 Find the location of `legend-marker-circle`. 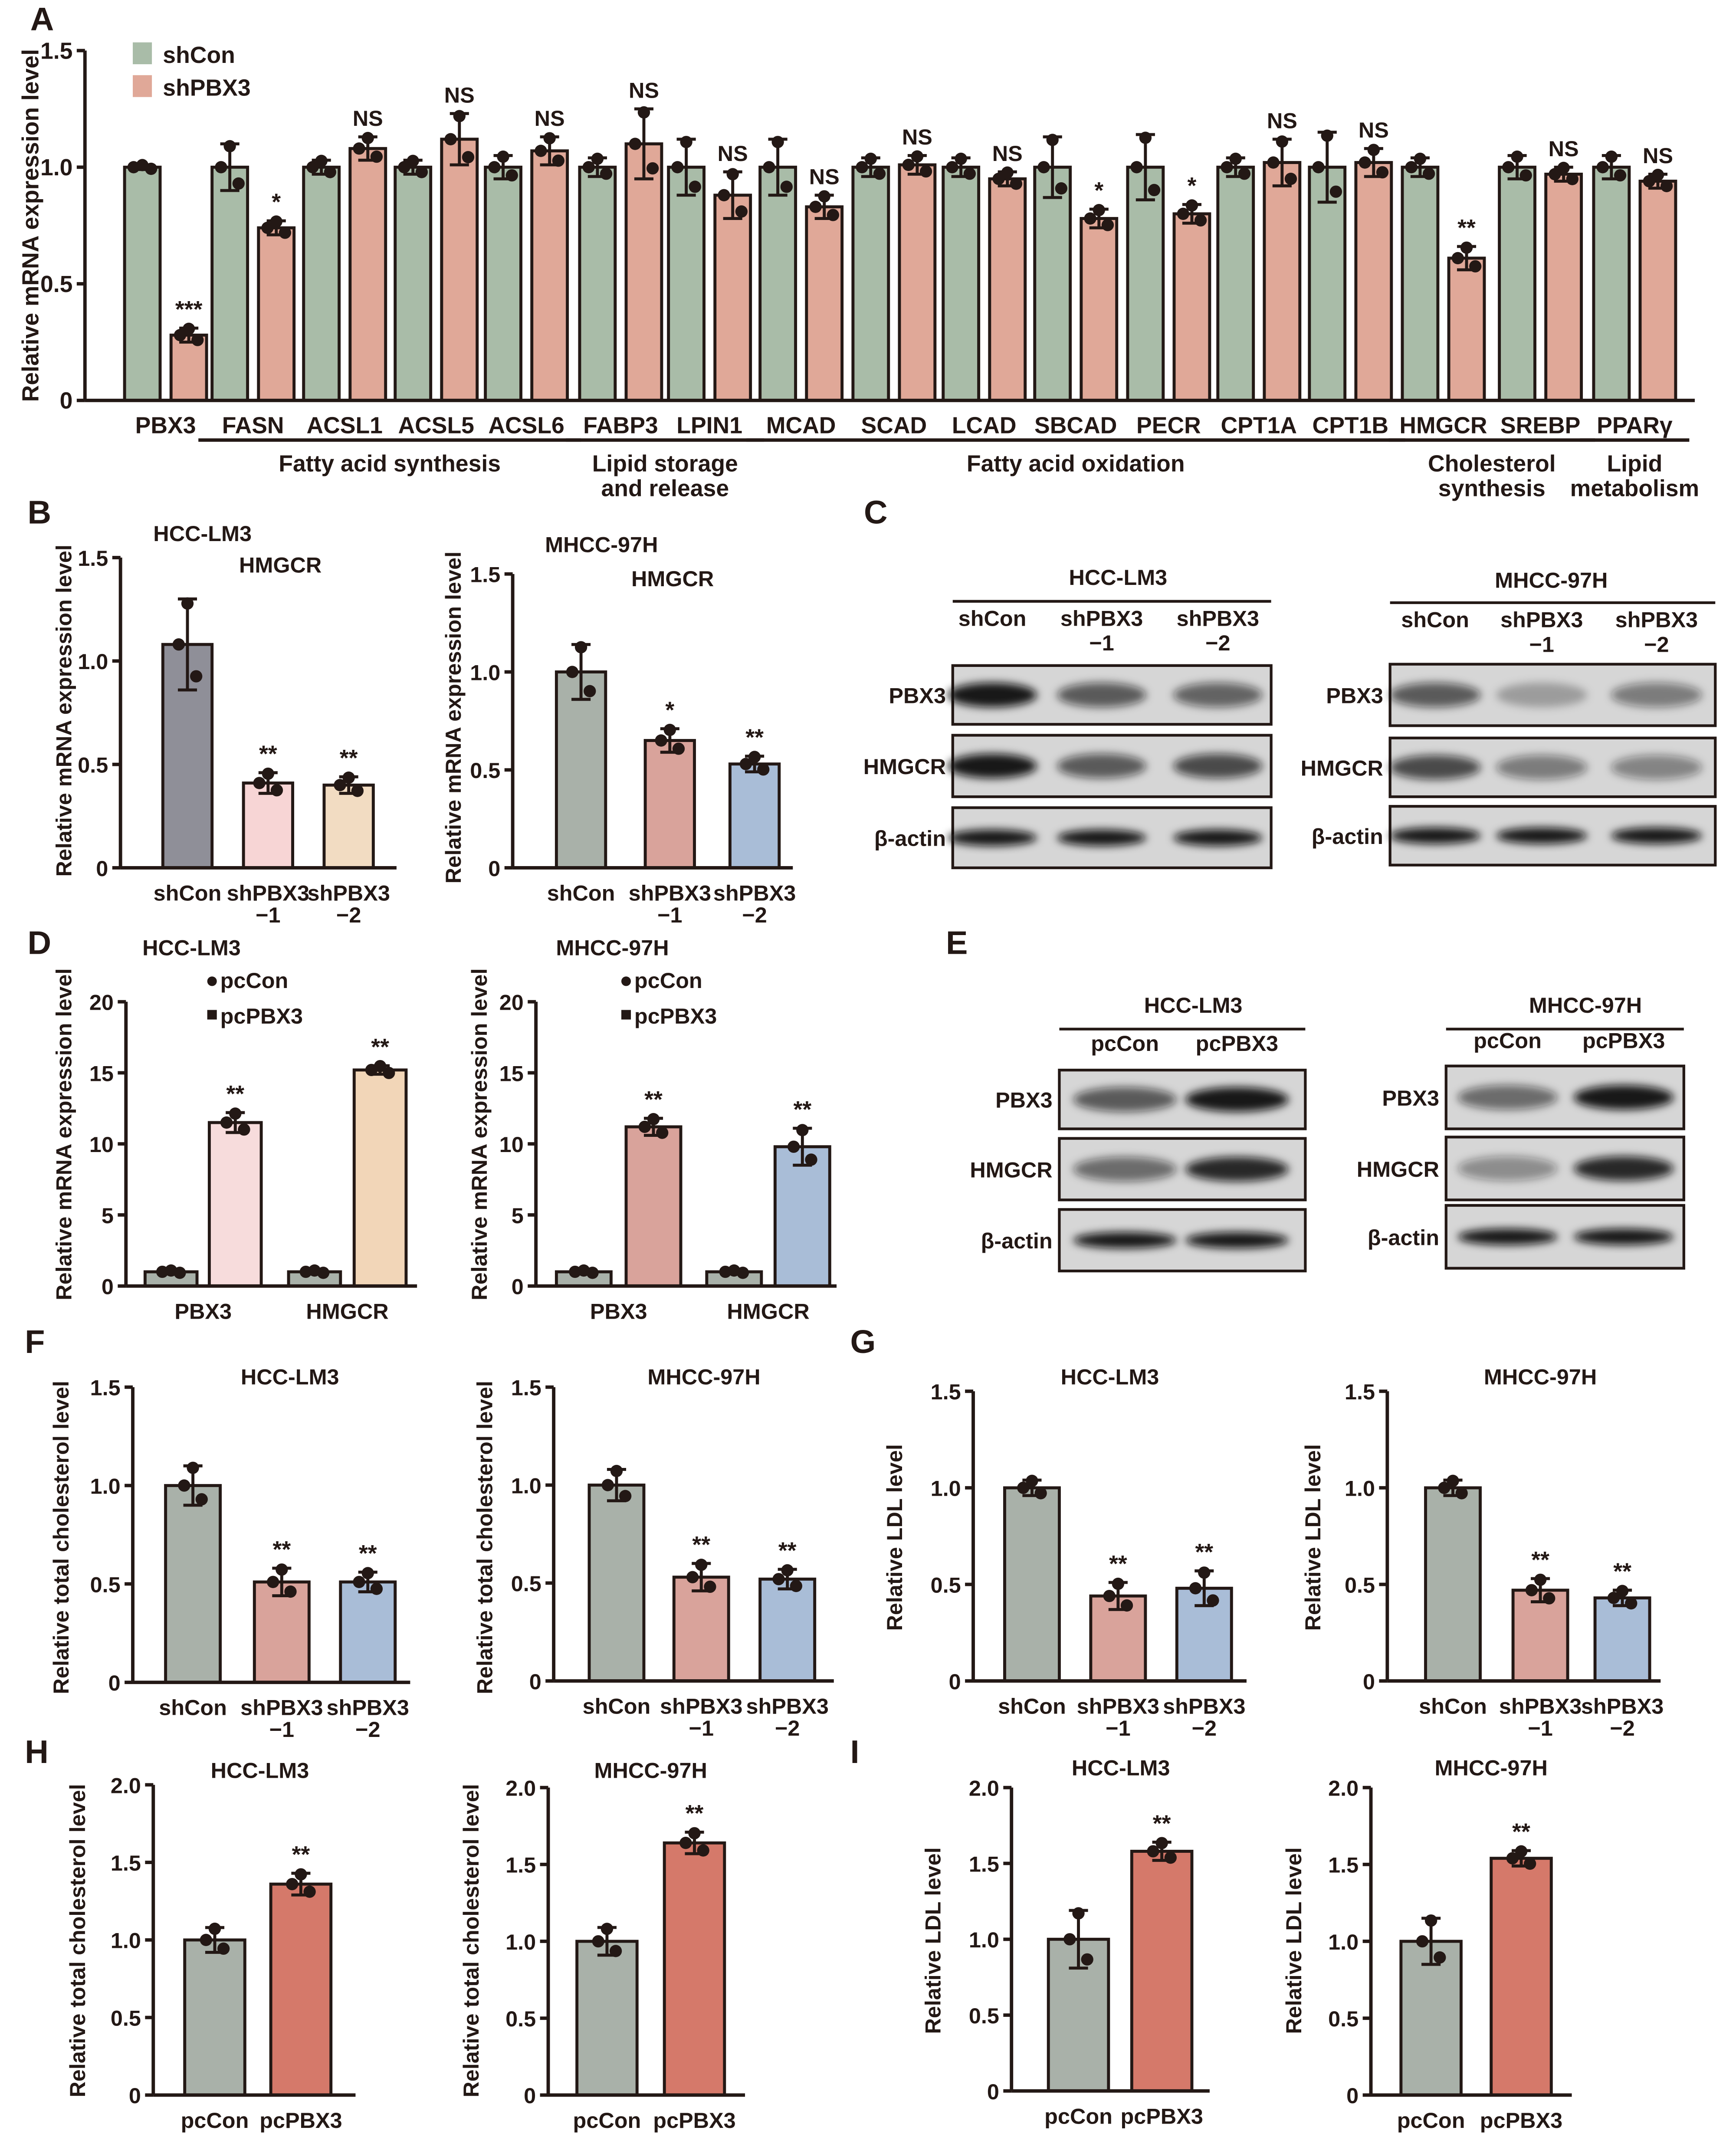

legend-marker-circle is located at coordinates (212, 981).